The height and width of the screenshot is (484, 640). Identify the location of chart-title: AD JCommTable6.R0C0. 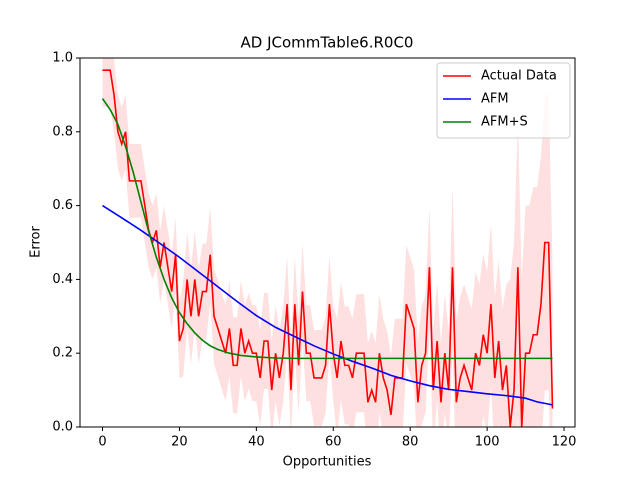
(327, 43).